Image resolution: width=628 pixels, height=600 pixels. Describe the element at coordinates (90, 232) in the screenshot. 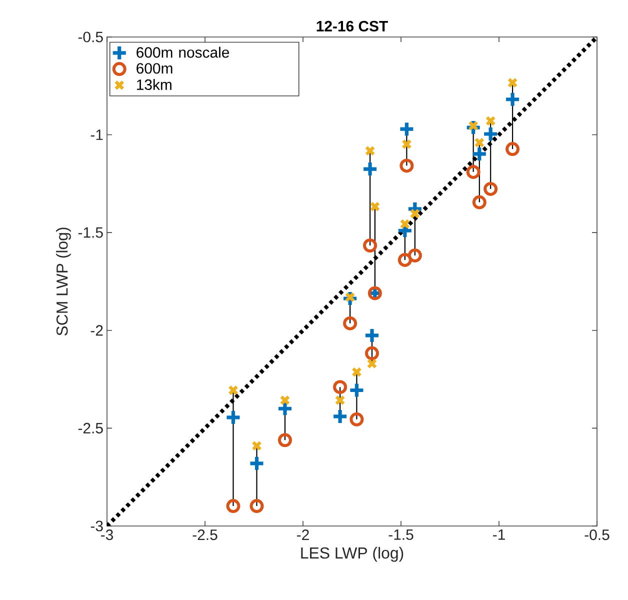

I see `y-tick-label: -1.5` at that location.